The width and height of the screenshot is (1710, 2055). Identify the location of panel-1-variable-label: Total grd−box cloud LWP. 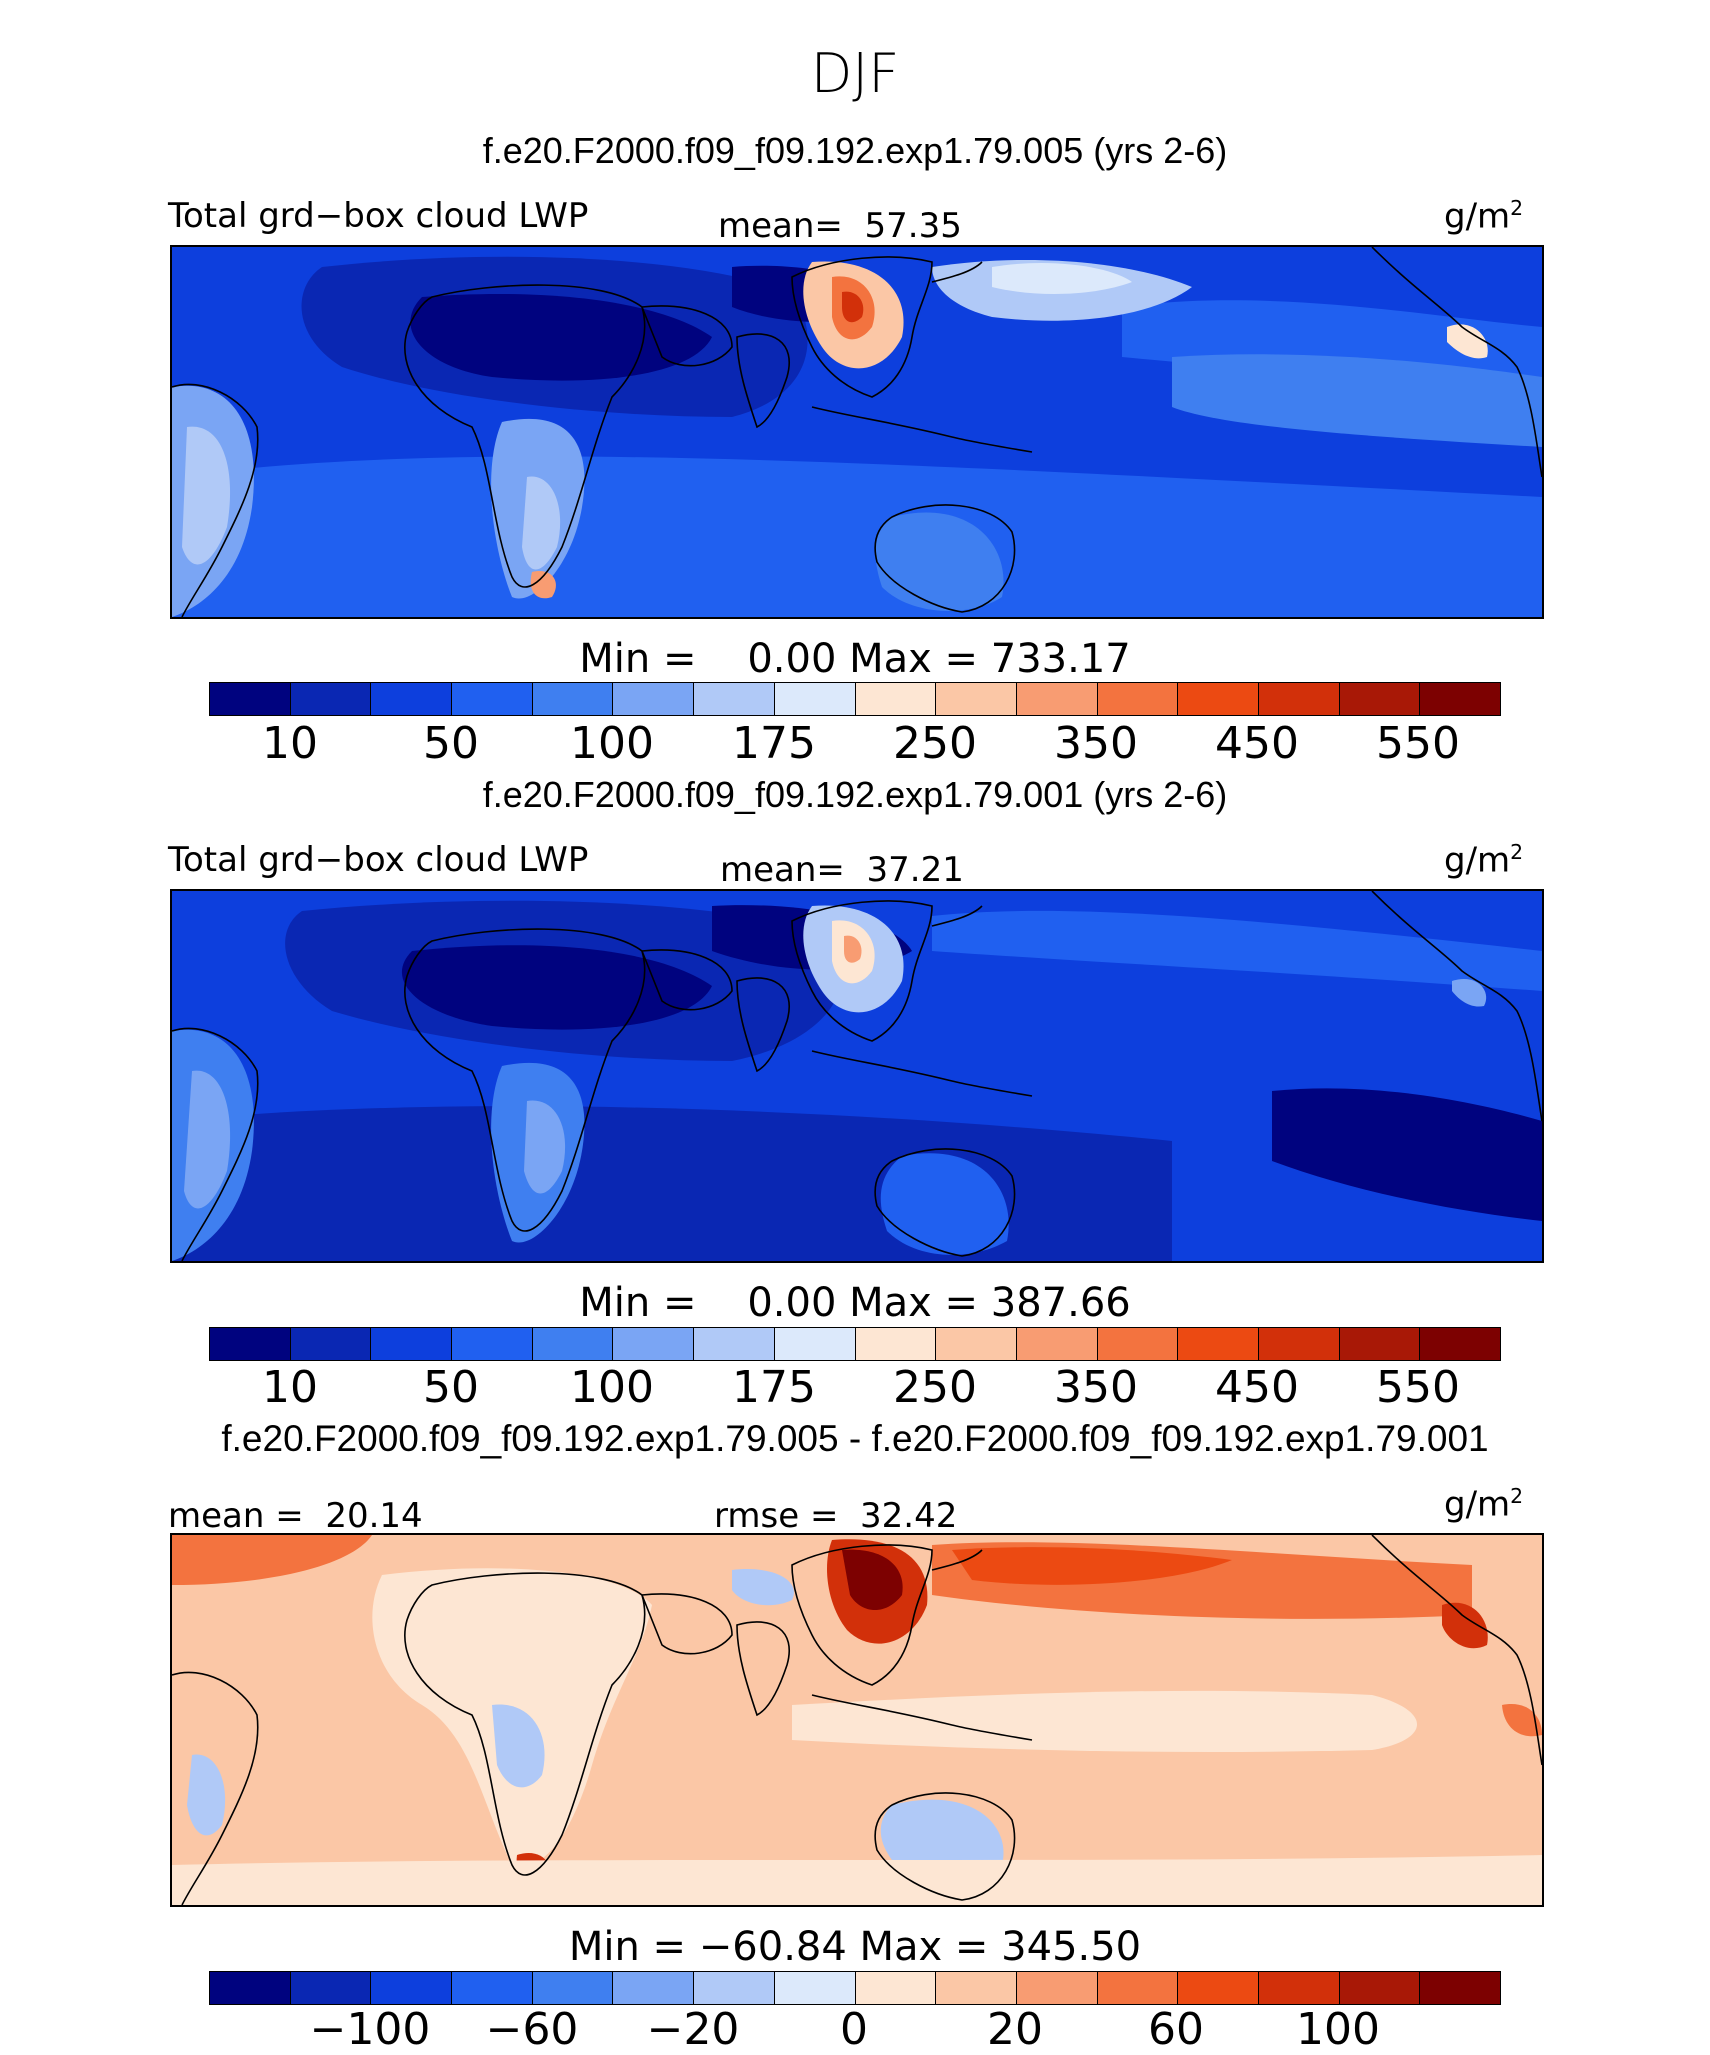
(378, 216).